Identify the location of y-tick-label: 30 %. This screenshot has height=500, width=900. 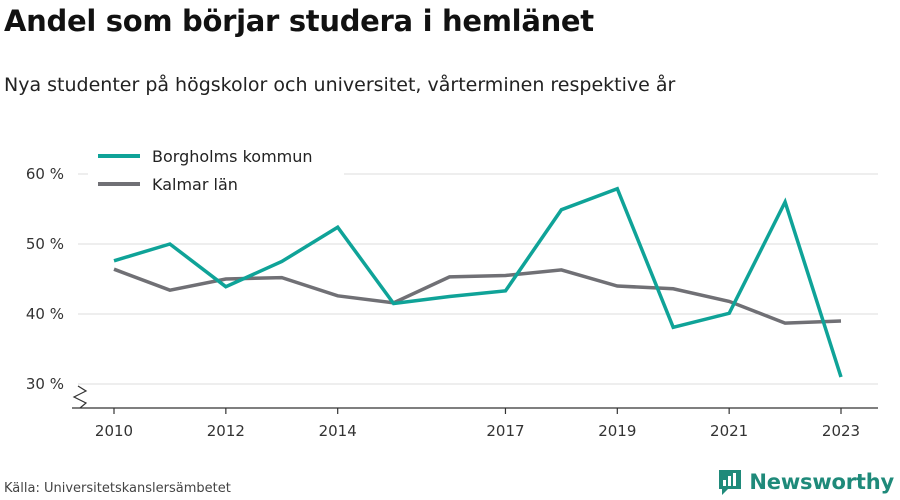
(45, 384).